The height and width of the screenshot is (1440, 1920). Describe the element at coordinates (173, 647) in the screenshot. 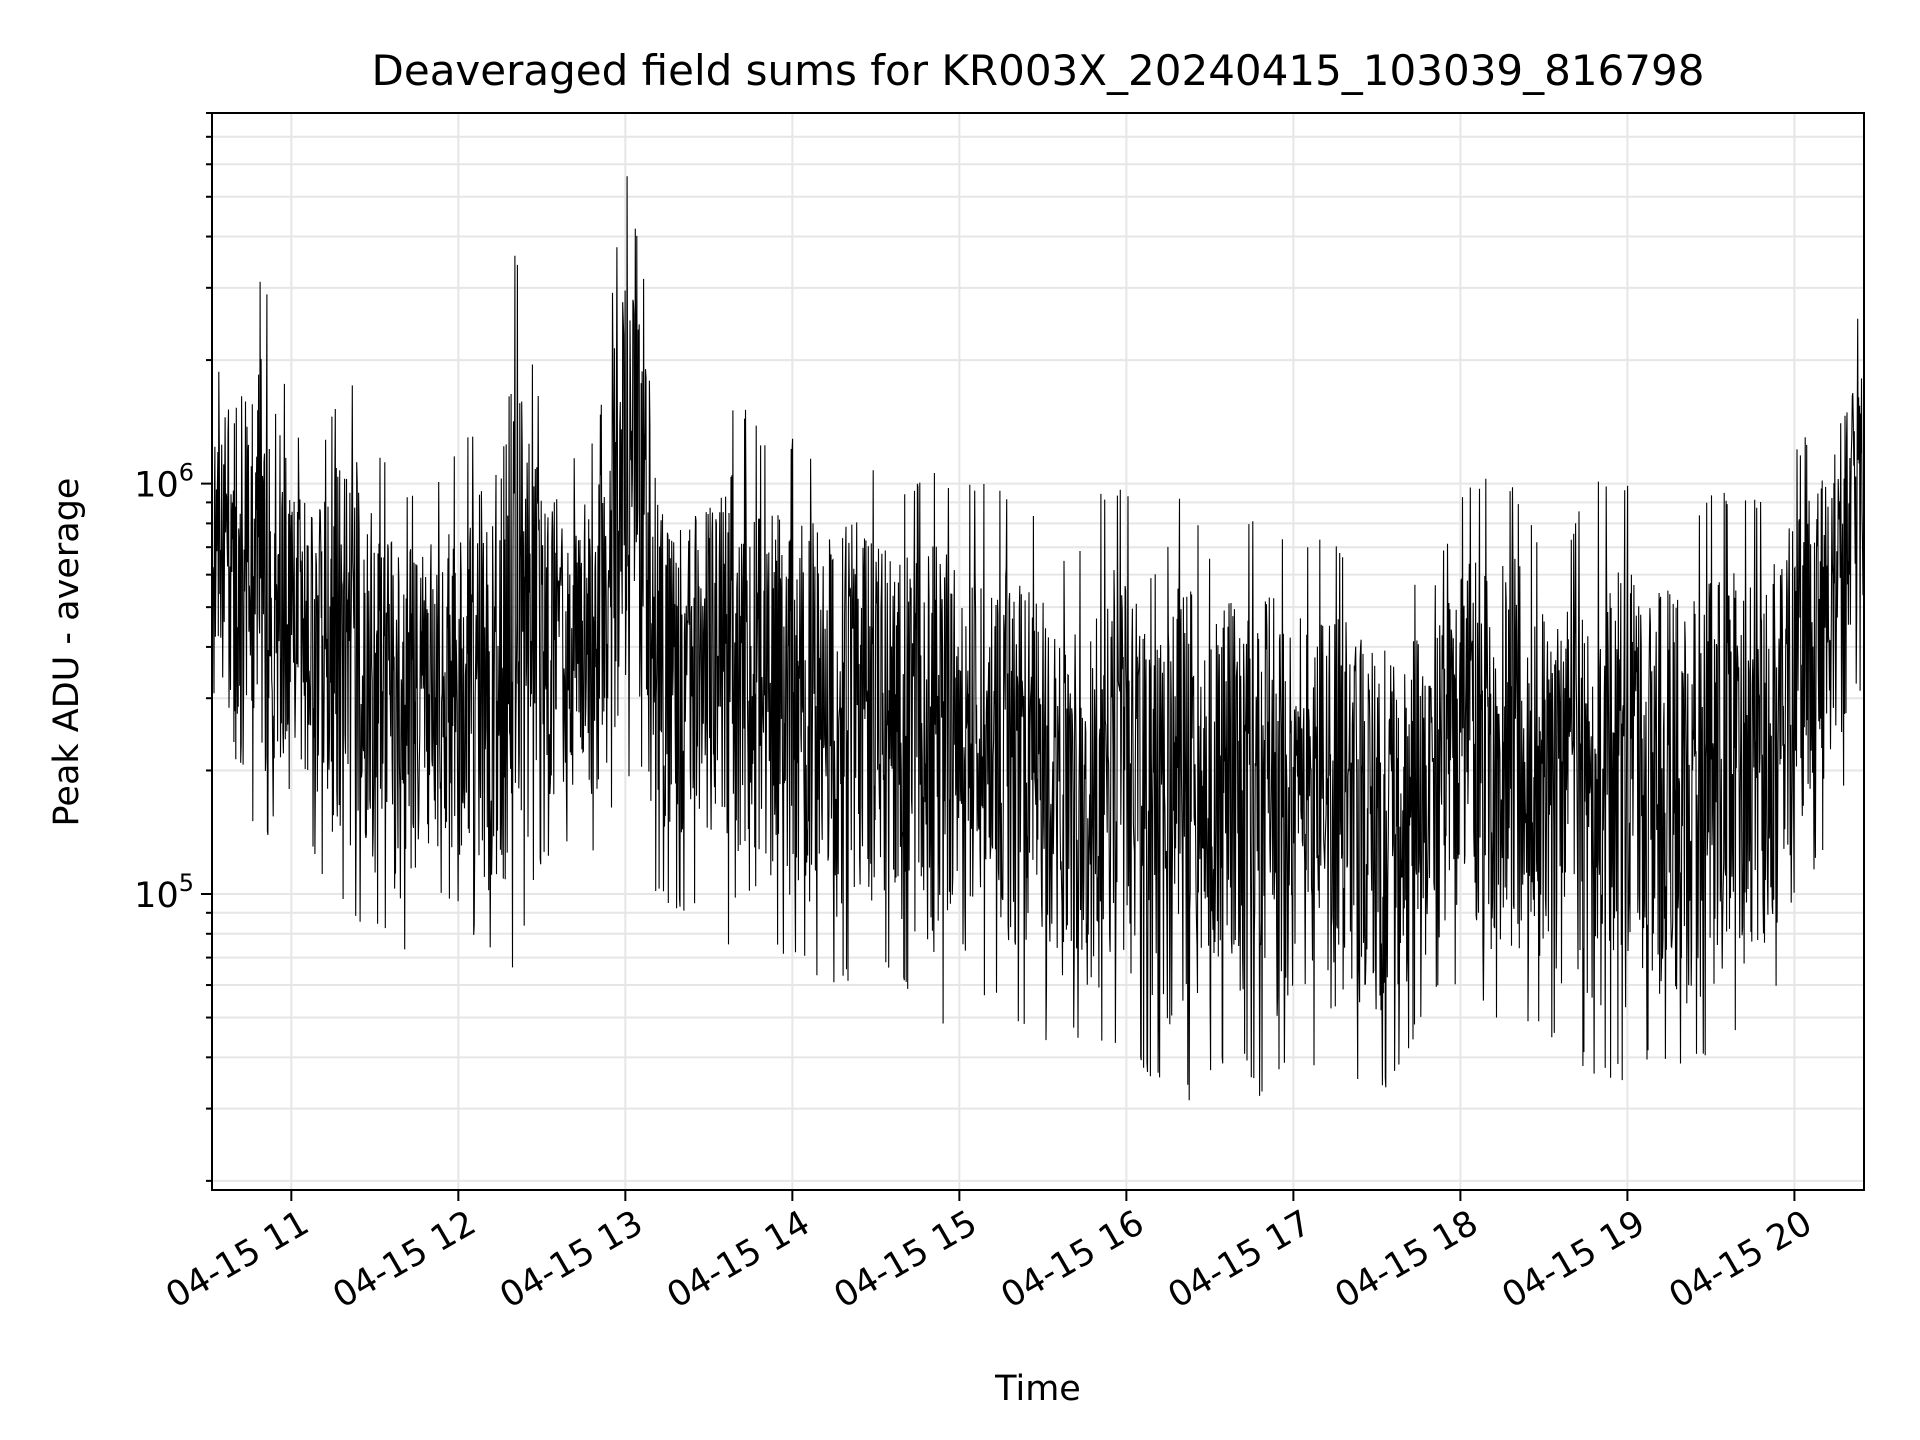

I see `y-axis-ticks: 10⁵ 10⁶` at that location.